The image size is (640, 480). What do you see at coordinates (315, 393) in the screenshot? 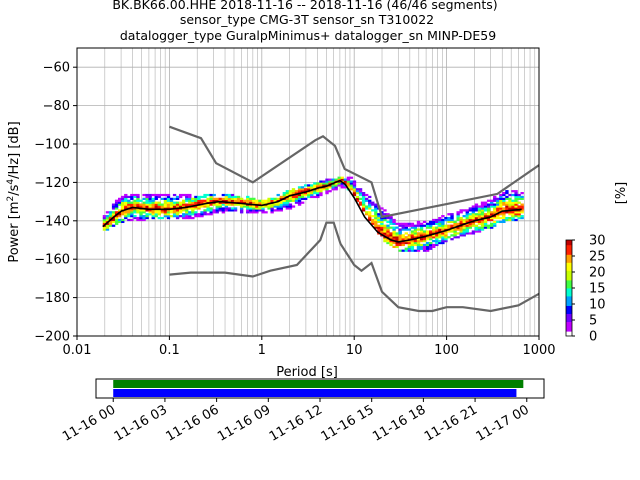
I see `timeline-bar` at bounding box center [315, 393].